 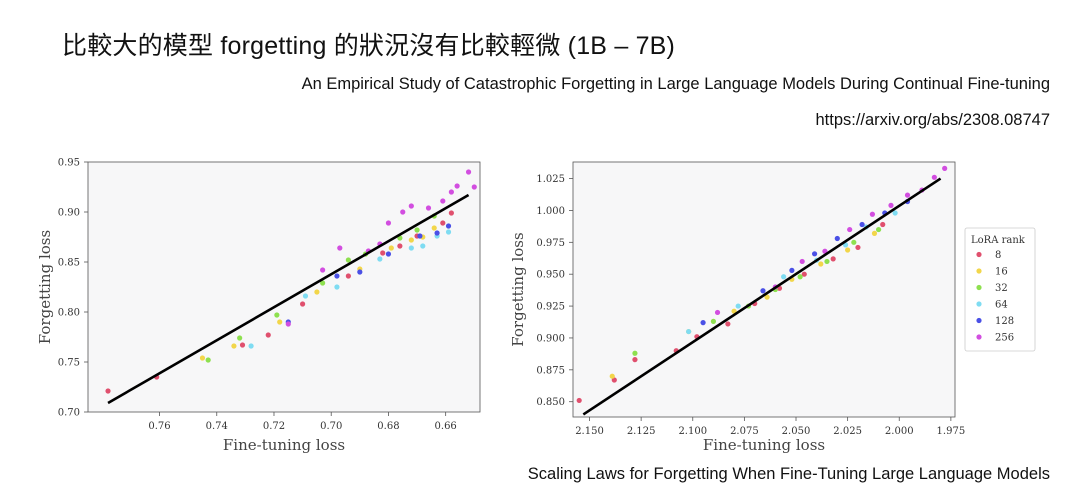 What do you see at coordinates (369, 46) in the screenshot?
I see `slide-title: 比較大的模型 forgetting 的狀況沒有比較輕微 (1B – 7B)` at bounding box center [369, 46].